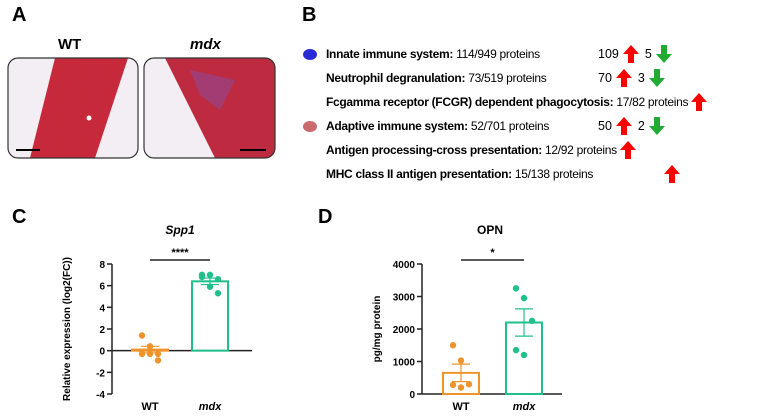  What do you see at coordinates (397, 126) in the screenshot?
I see `pathway-name: Adaptive immune system:` at bounding box center [397, 126].